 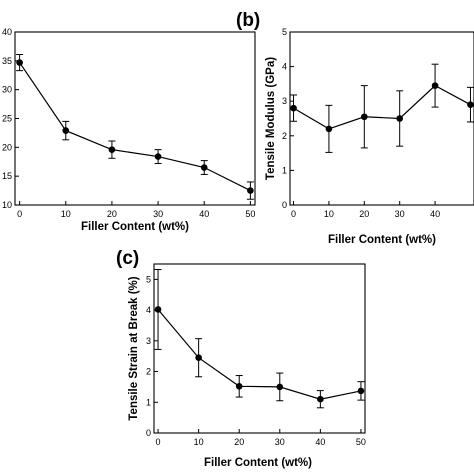 I want to click on series-line-c, so click(x=259, y=354).